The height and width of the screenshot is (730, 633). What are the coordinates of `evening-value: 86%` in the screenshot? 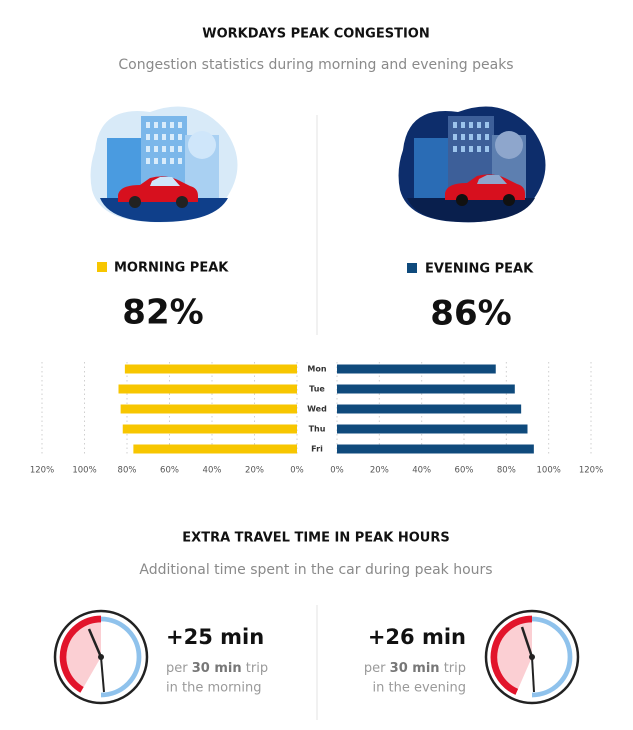 It's located at (470, 314).